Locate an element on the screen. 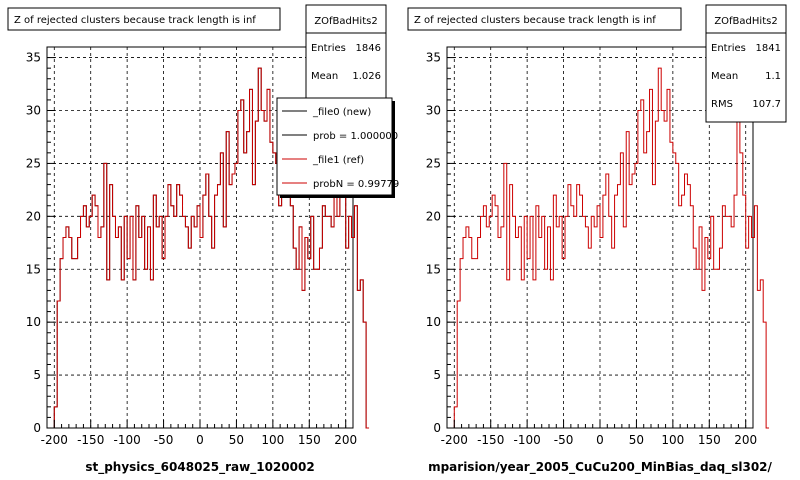 This screenshot has width=800, height=480. stats-value: 1841 is located at coordinates (768, 48).